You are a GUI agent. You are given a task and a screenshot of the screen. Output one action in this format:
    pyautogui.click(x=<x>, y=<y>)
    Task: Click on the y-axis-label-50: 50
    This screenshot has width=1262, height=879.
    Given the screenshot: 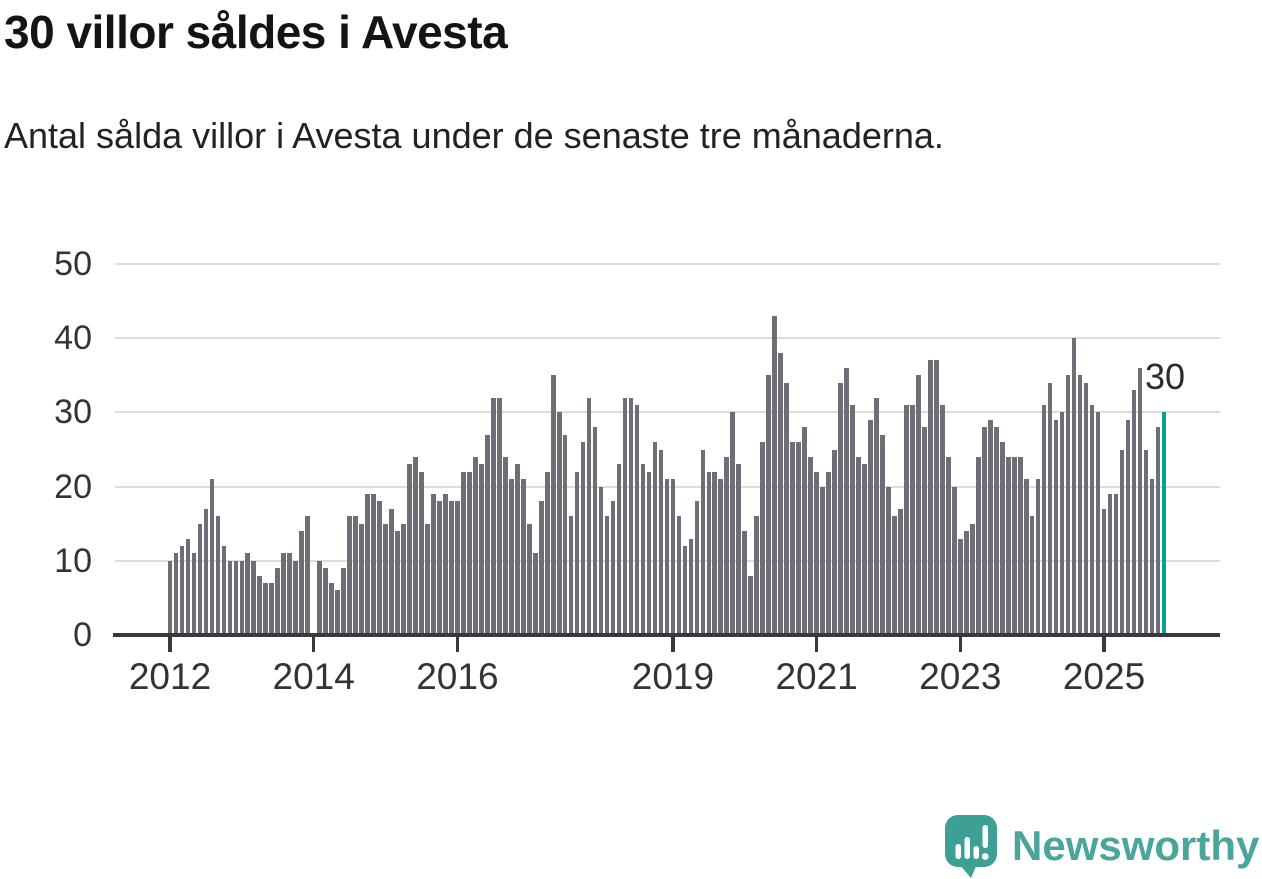 What is the action you would take?
    pyautogui.click(x=73, y=264)
    